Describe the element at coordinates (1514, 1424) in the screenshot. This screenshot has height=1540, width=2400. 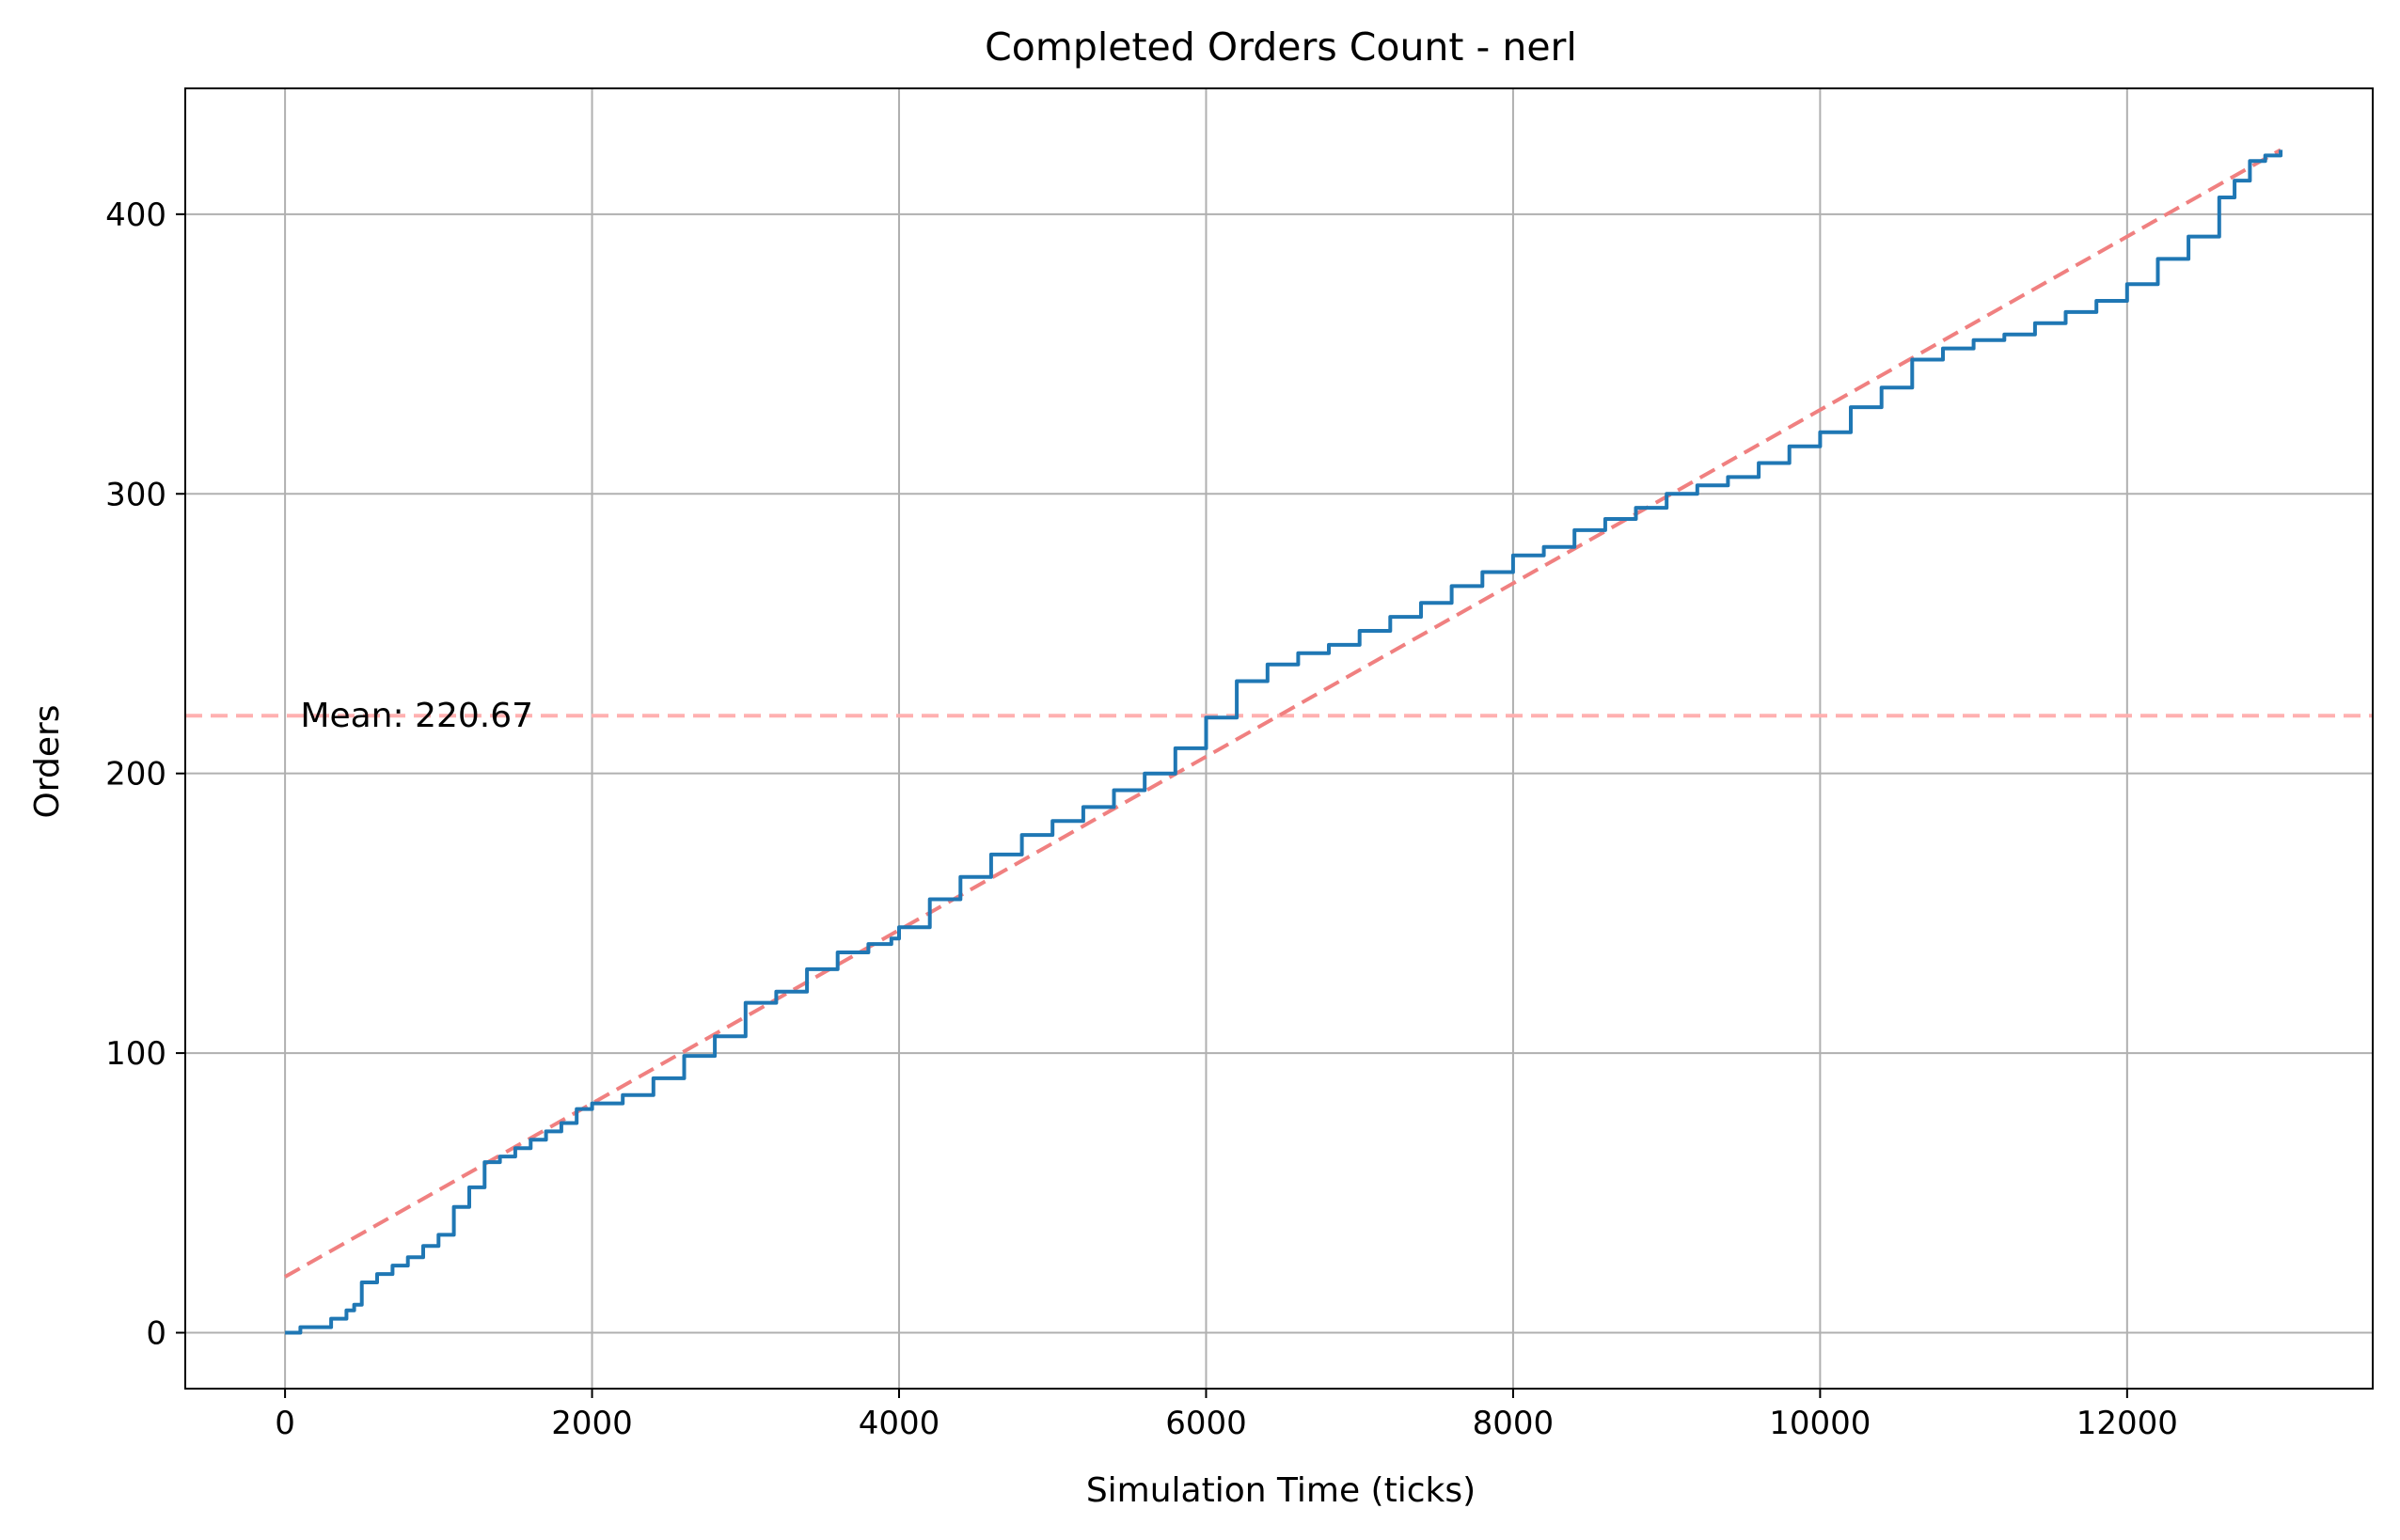
I see `x-tick-label: 8000` at that location.